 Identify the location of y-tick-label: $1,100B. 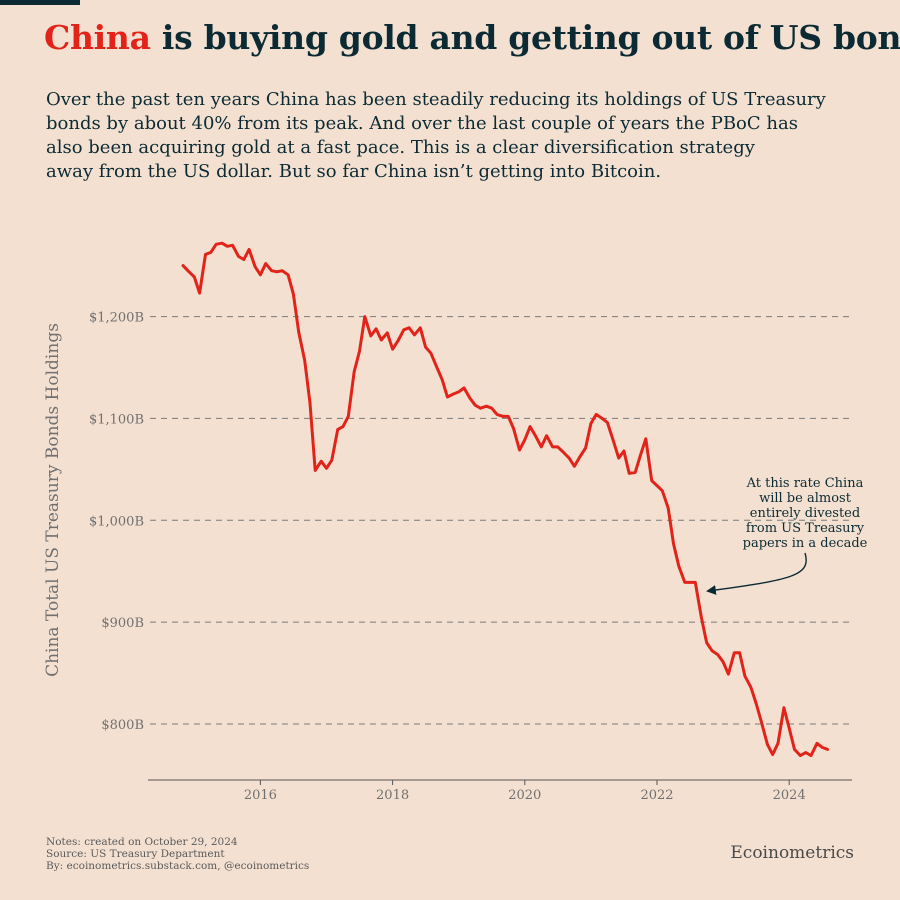
(116, 419).